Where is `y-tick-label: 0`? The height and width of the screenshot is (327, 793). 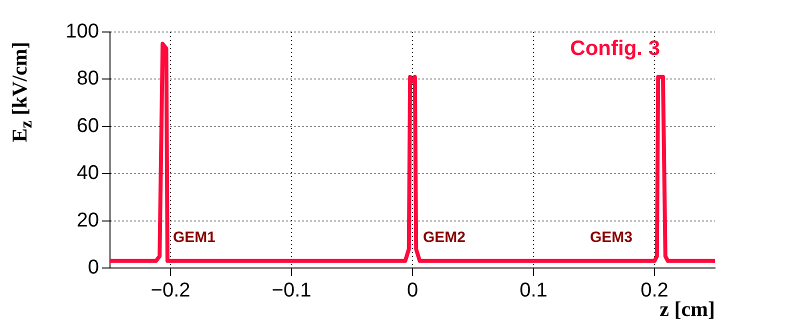
y-tick-label: 0 is located at coordinates (93, 267).